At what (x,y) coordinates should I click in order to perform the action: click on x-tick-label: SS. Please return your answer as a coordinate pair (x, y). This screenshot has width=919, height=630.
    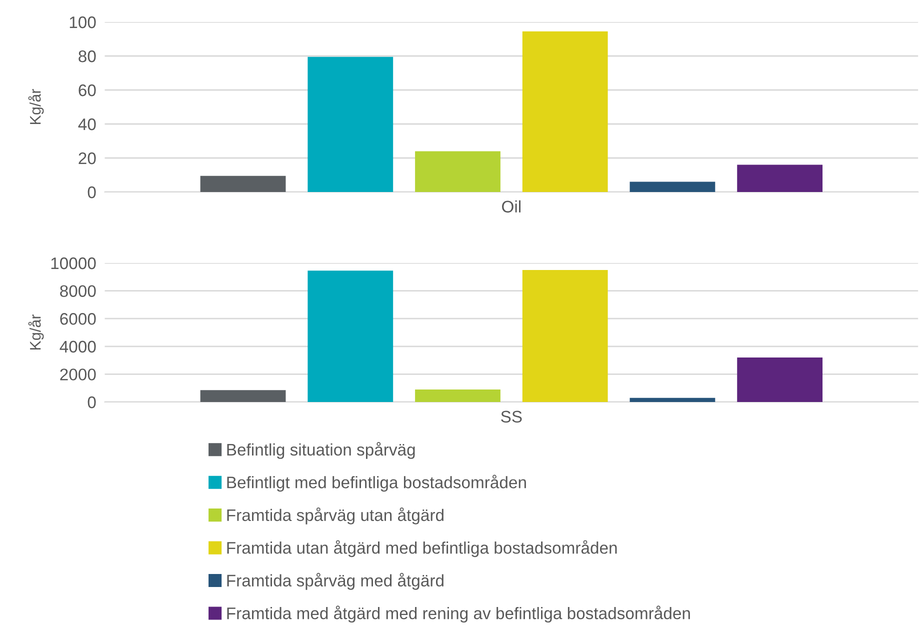
    Looking at the image, I should click on (511, 416).